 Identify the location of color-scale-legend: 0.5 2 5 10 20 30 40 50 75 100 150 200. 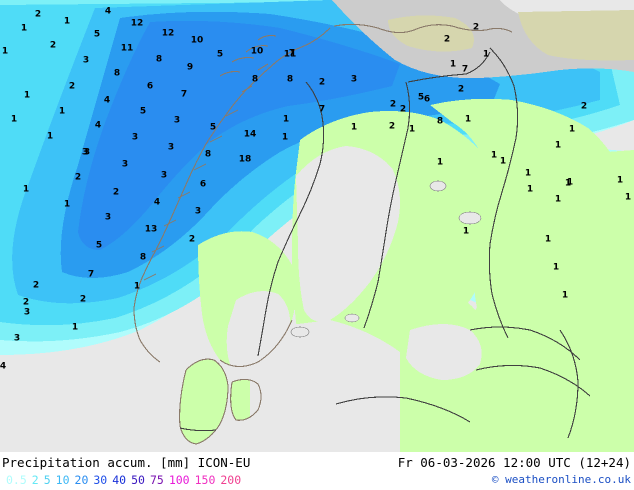
(126, 480).